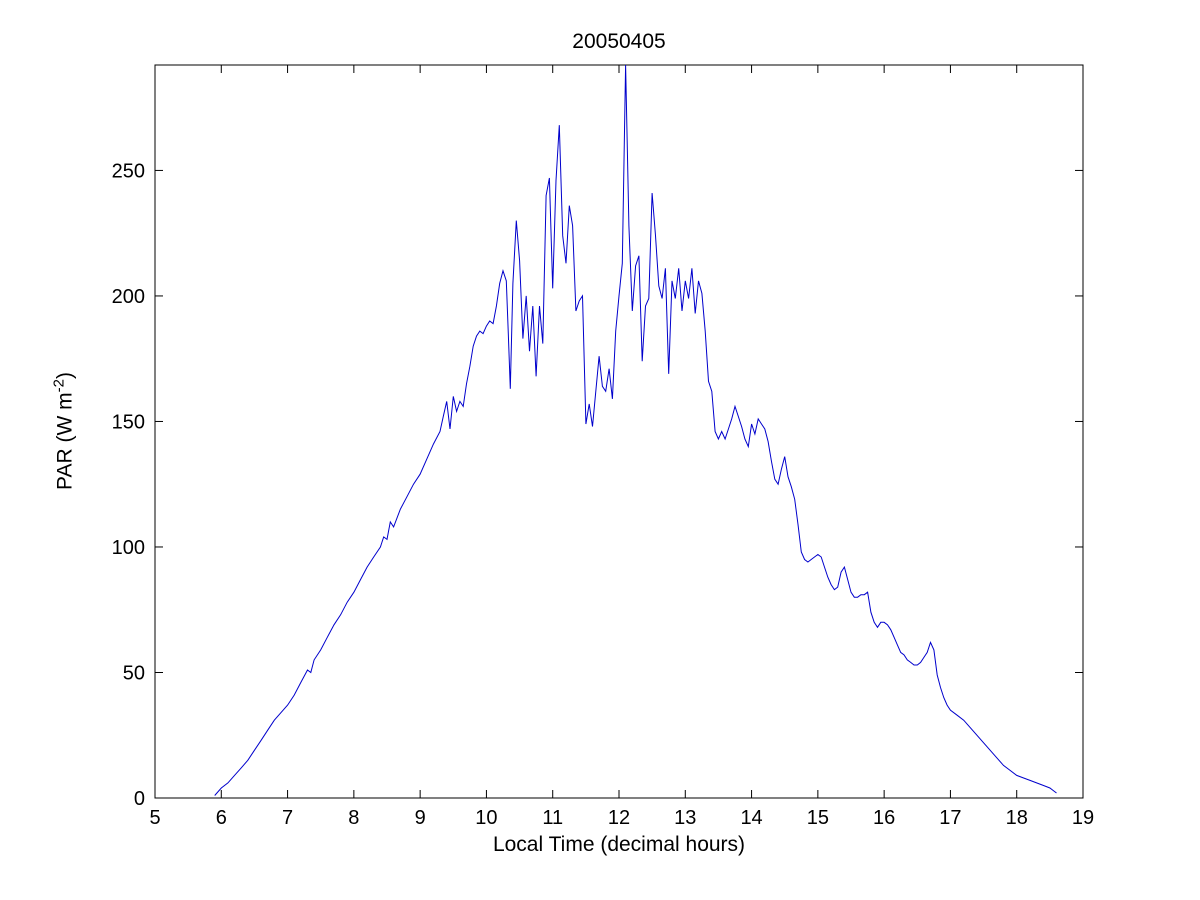  Describe the element at coordinates (619, 818) in the screenshot. I see `x-tick-label: 12` at that location.